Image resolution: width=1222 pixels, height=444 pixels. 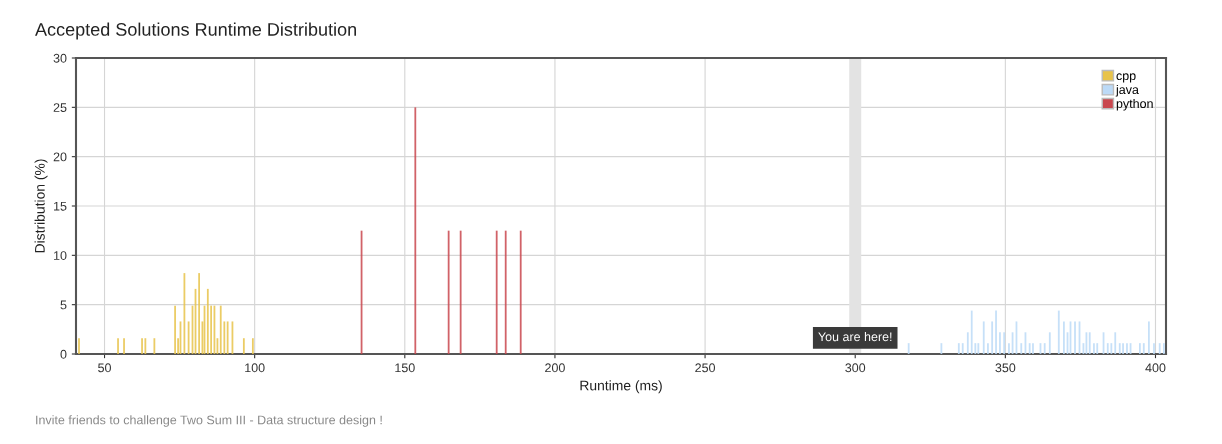 What do you see at coordinates (60, 58) in the screenshot?
I see `y-tick-label: 30` at bounding box center [60, 58].